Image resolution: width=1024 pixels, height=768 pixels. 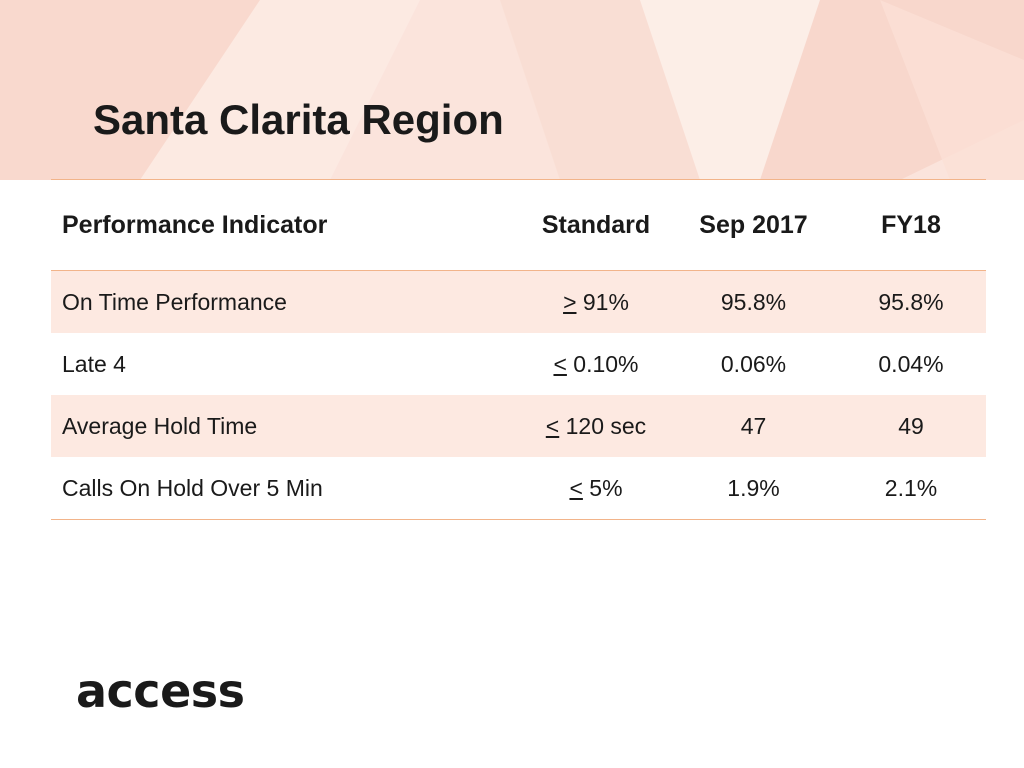 I want to click on standard-value: 120 sec, so click(x=606, y=425).